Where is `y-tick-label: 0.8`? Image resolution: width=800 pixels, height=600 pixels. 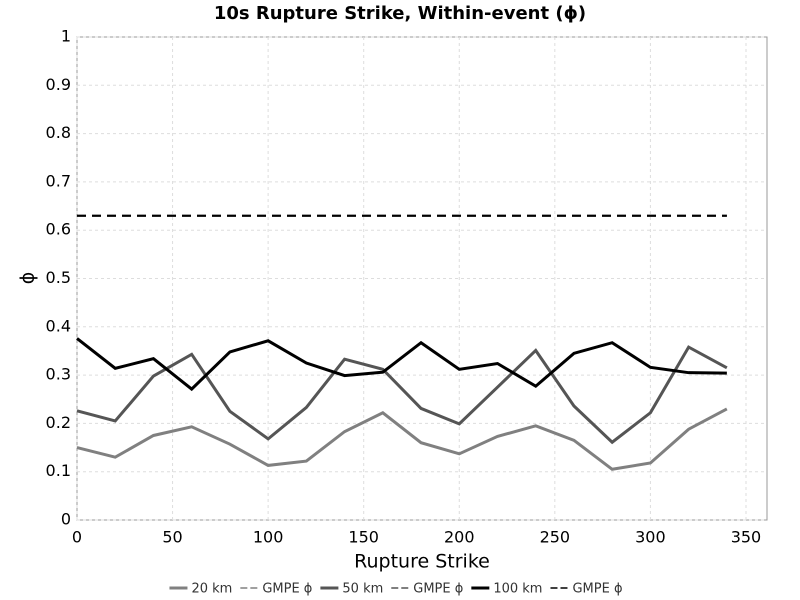 y-tick-label: 0.8 is located at coordinates (58, 132).